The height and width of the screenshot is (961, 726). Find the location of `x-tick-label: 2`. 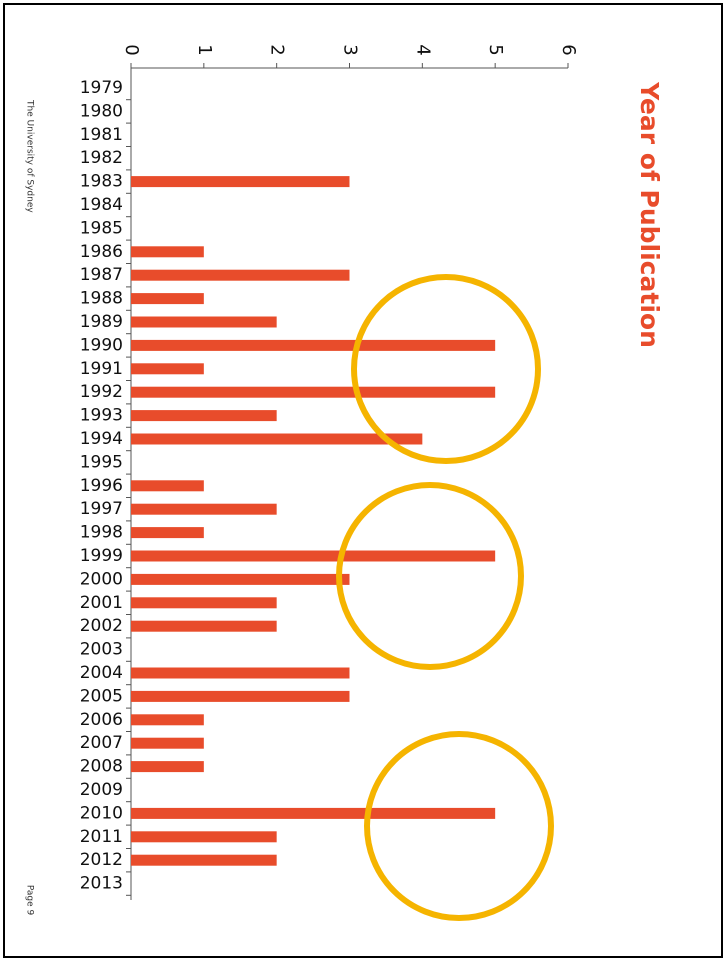

x-tick-label: 2 is located at coordinates (277, 49).